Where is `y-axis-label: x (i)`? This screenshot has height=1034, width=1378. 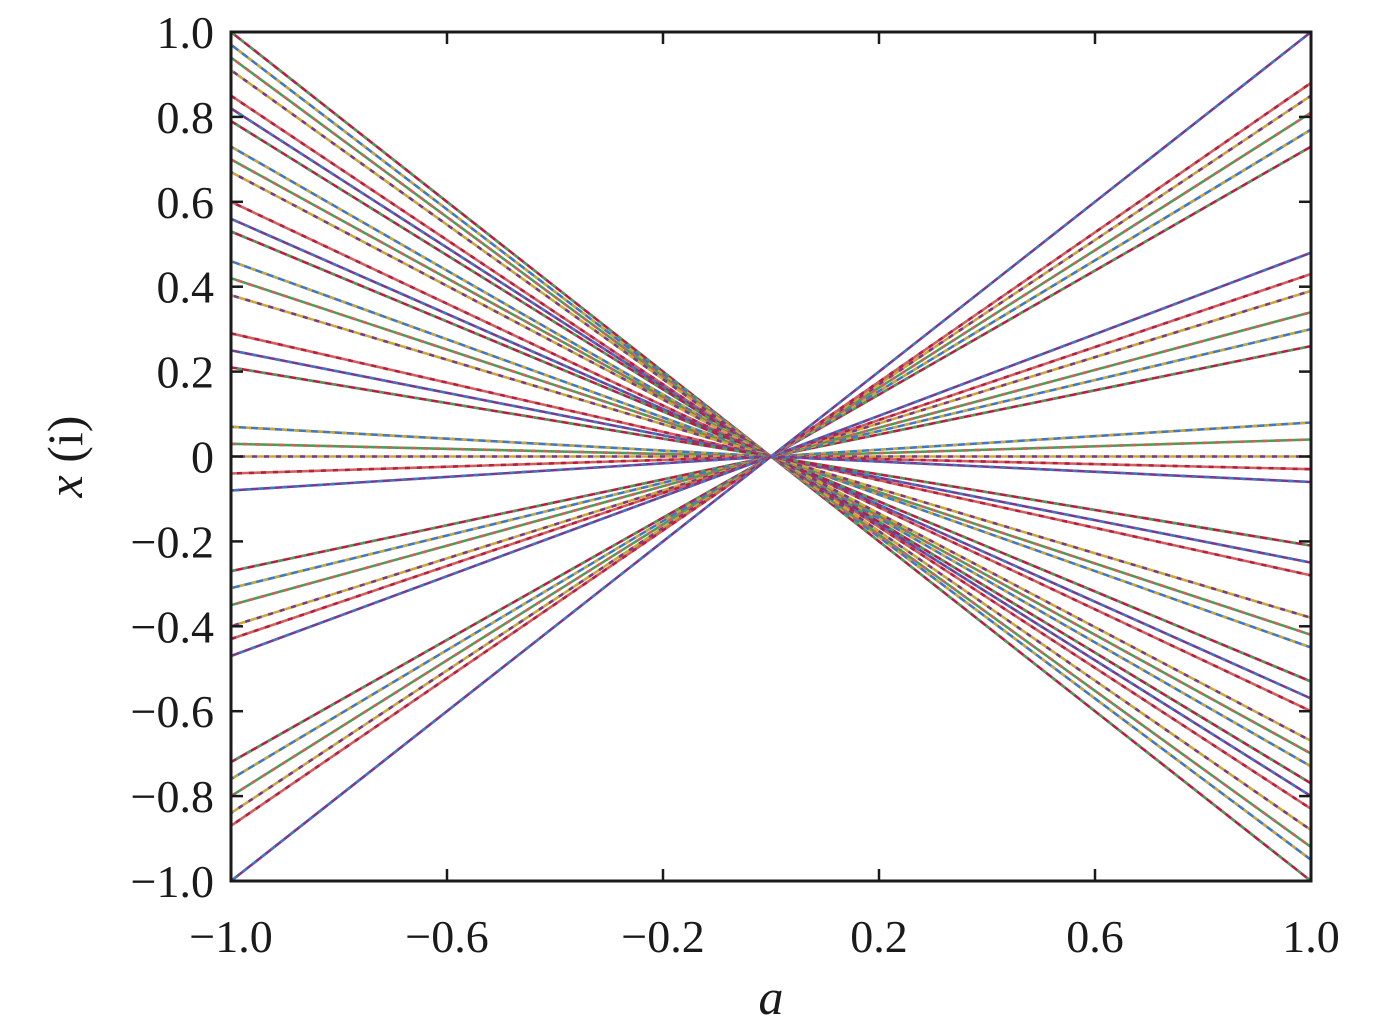 y-axis-label: x (i) is located at coordinates (65, 457).